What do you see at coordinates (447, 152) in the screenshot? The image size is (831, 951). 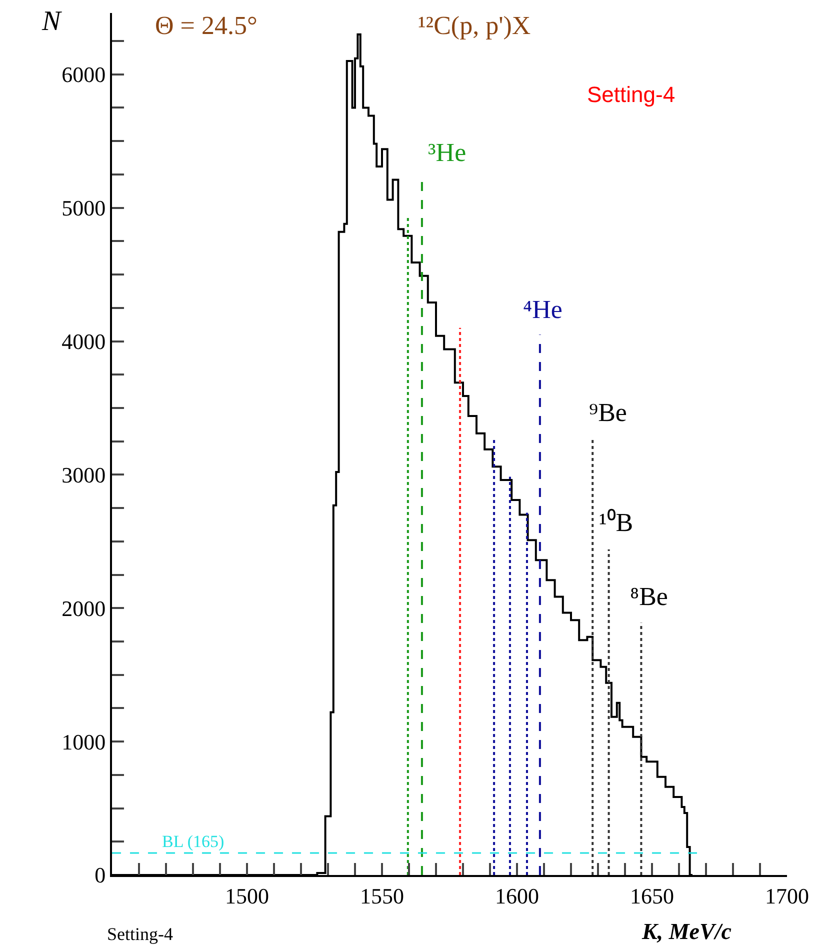 I see `annotation: ³He` at bounding box center [447, 152].